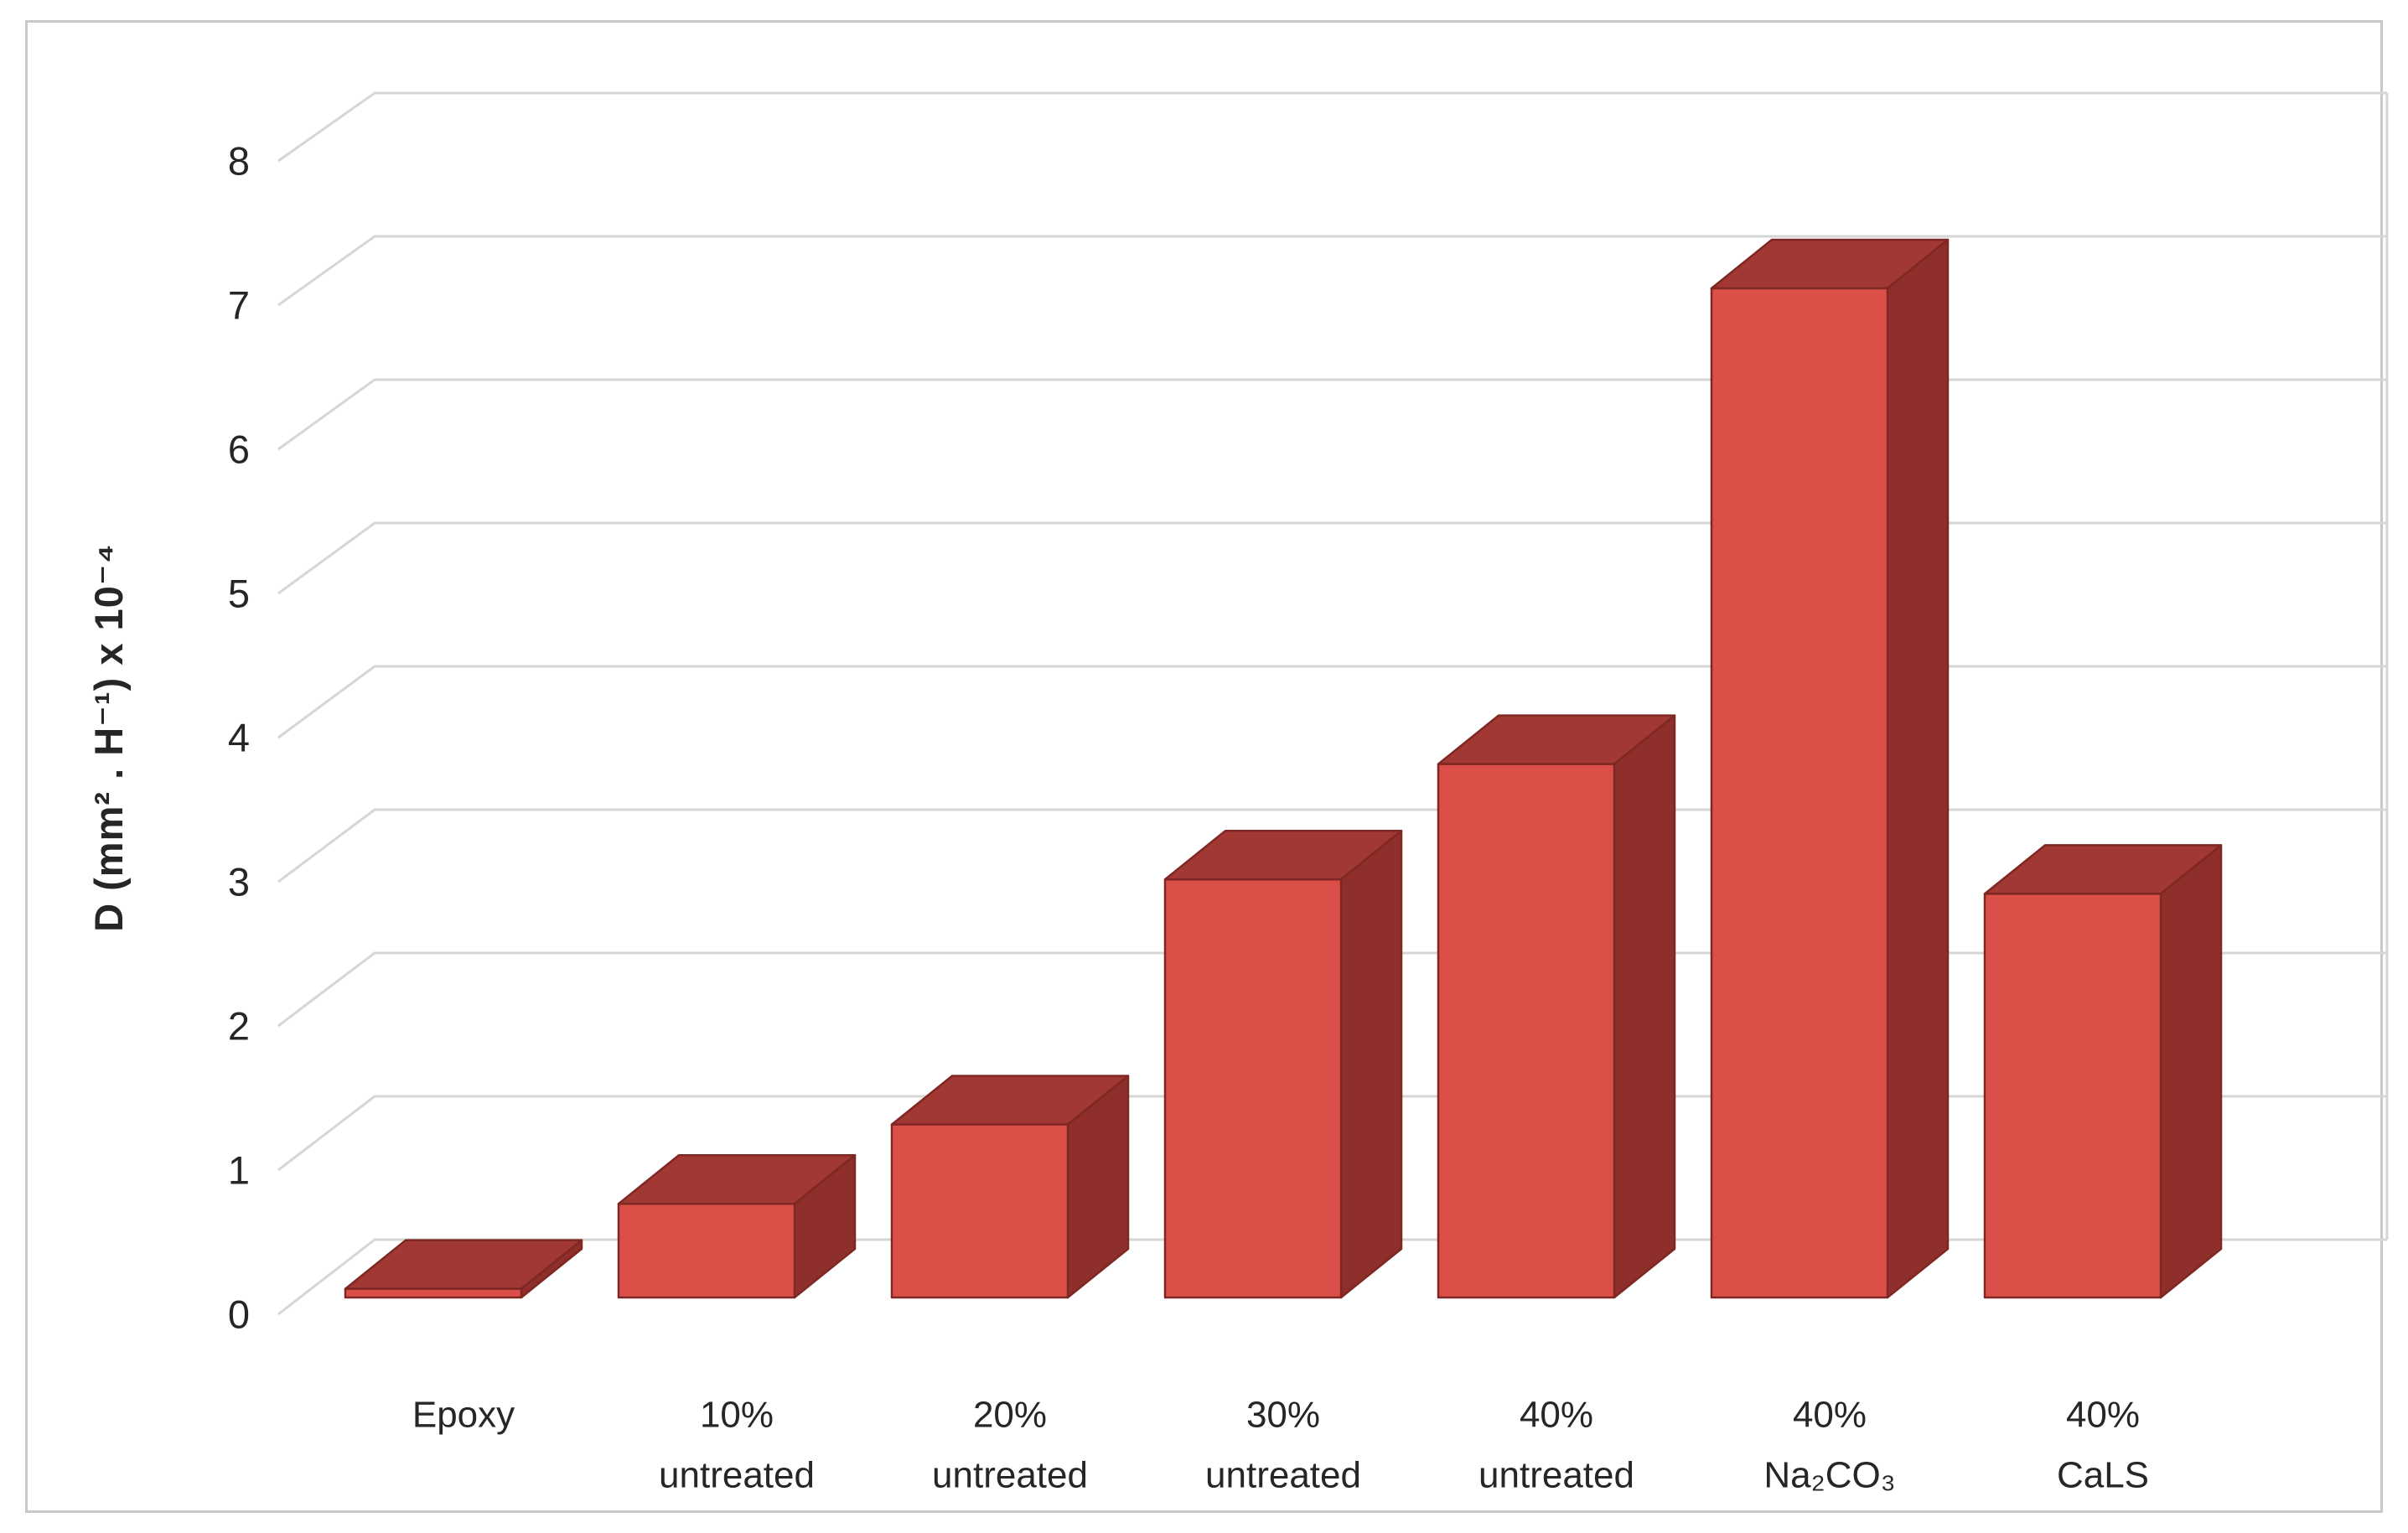 Image resolution: width=2408 pixels, height=1533 pixels. Describe the element at coordinates (1829, 1445) in the screenshot. I see `x-label-40-na2co3: 40% Na₂CO₃` at that location.